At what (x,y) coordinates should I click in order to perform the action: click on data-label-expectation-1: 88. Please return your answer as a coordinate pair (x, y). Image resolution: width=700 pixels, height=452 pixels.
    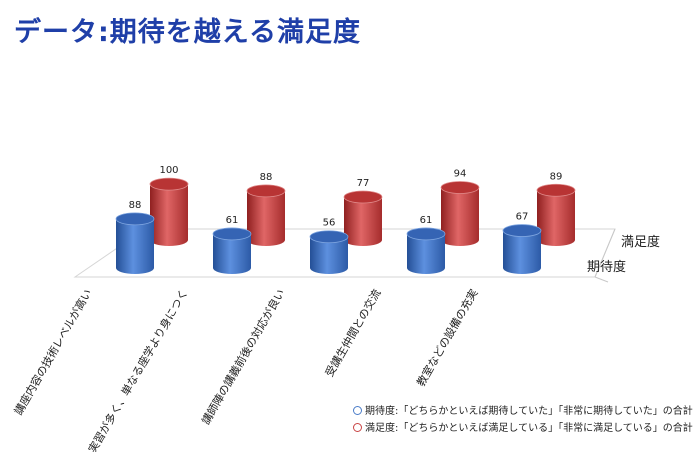
    Looking at the image, I should click on (135, 205).